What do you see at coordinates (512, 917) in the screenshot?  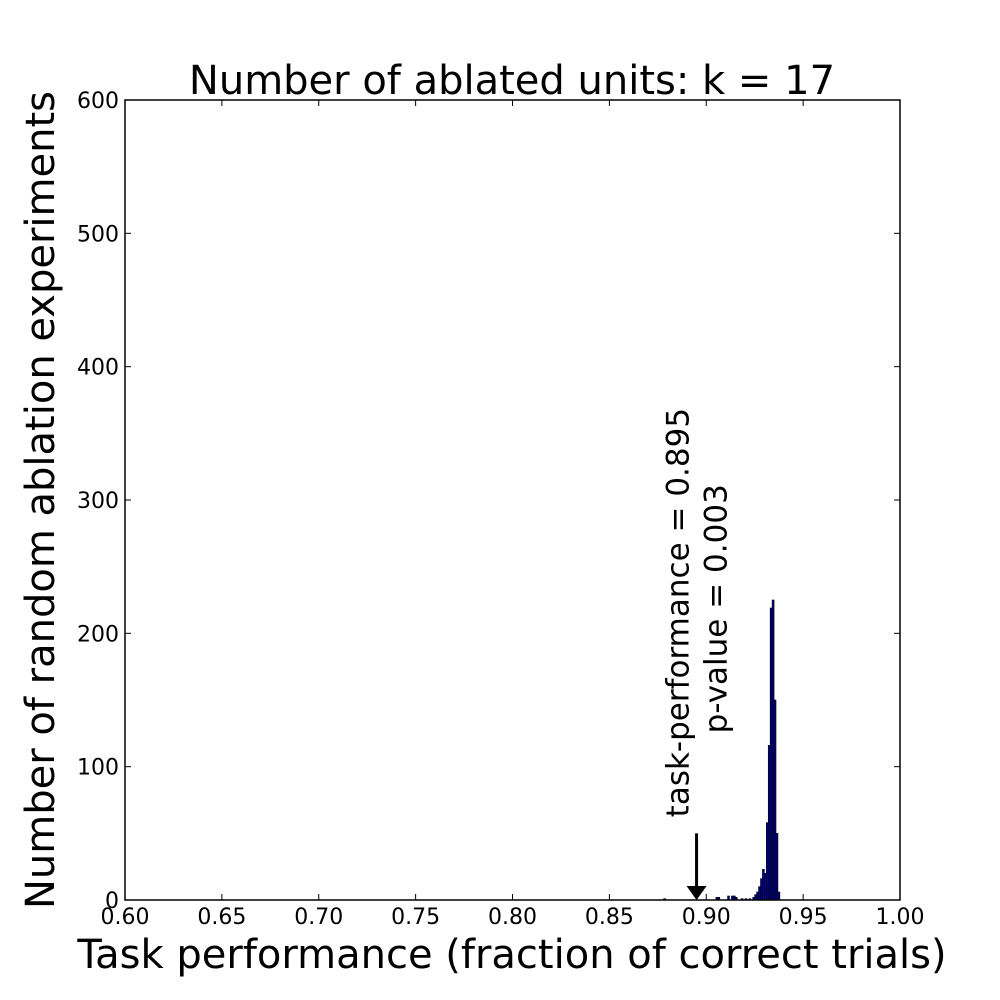 I see `x-tick-label: 0.80` at bounding box center [512, 917].